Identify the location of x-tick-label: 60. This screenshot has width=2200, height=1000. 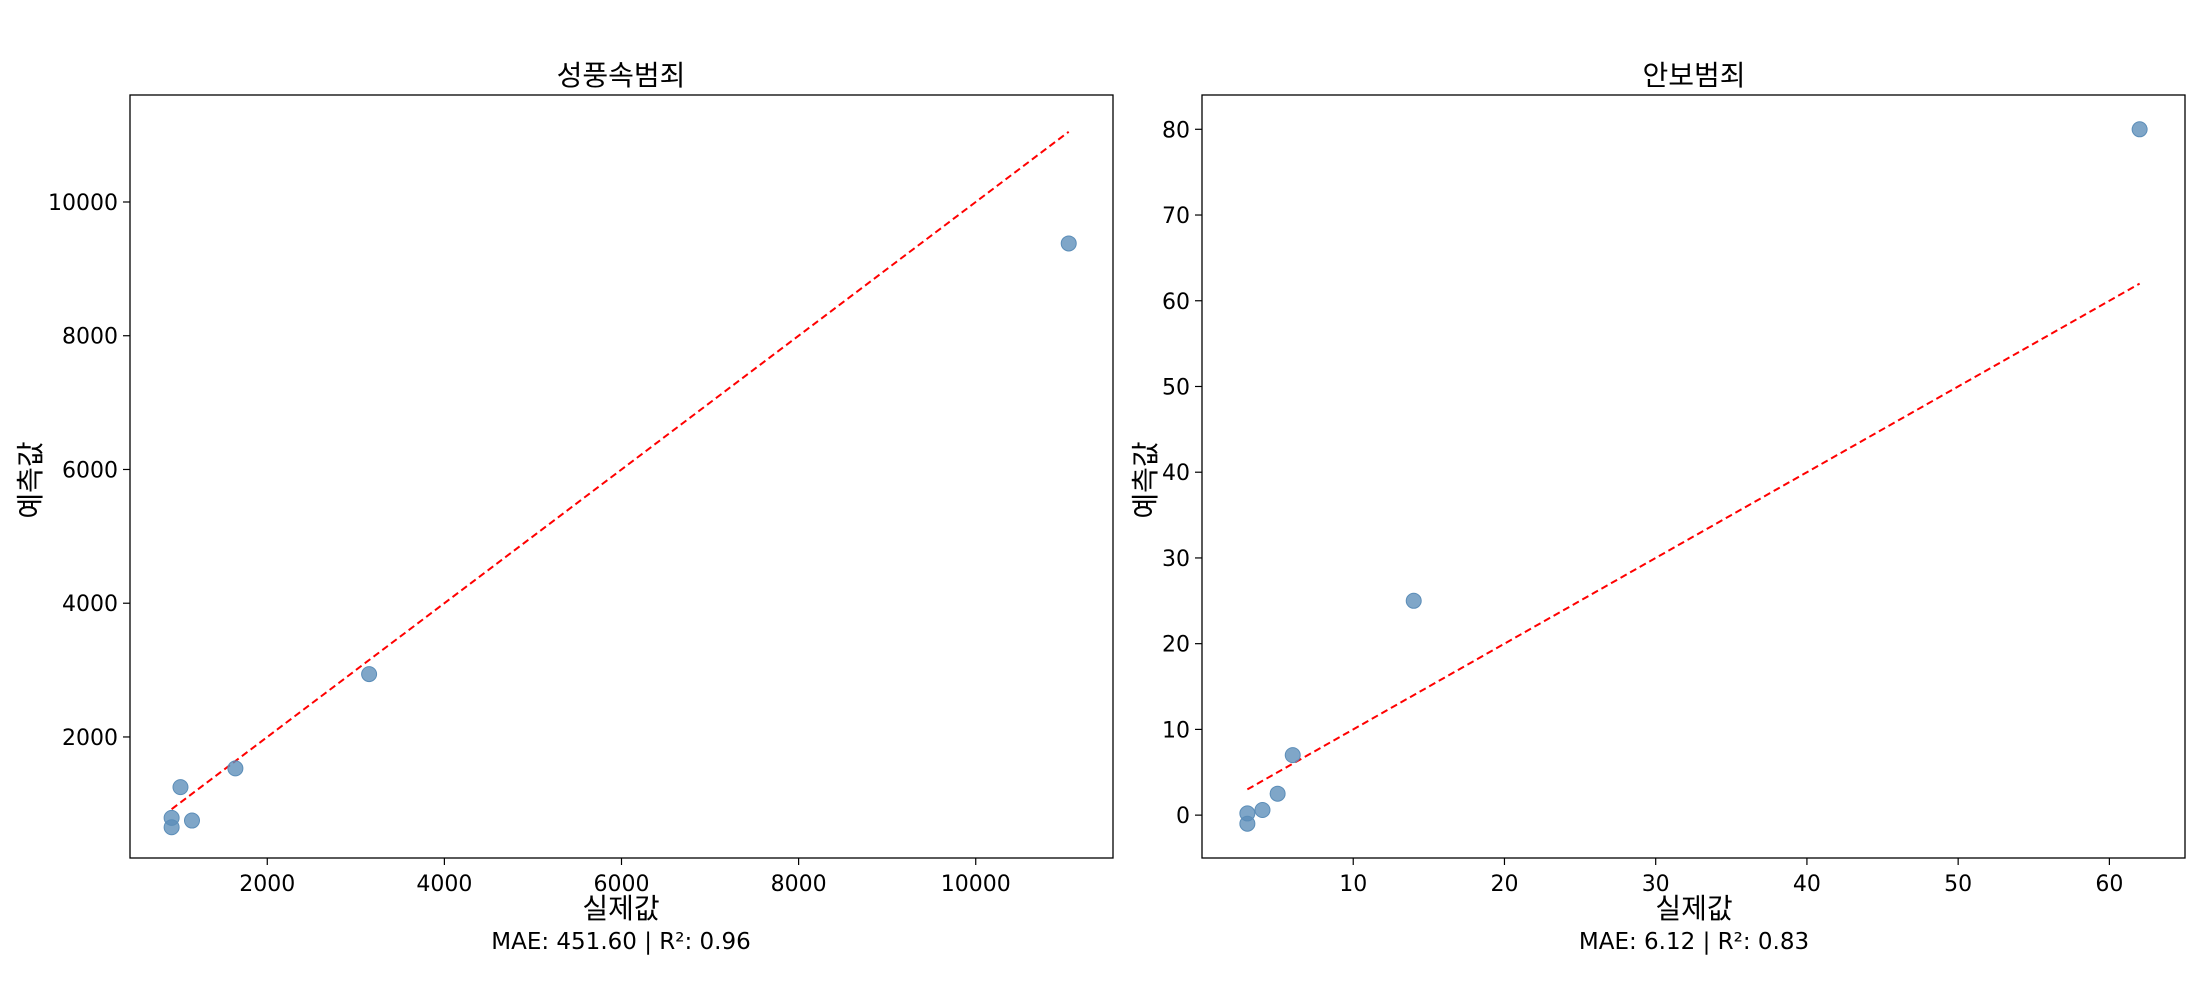
(2109, 884).